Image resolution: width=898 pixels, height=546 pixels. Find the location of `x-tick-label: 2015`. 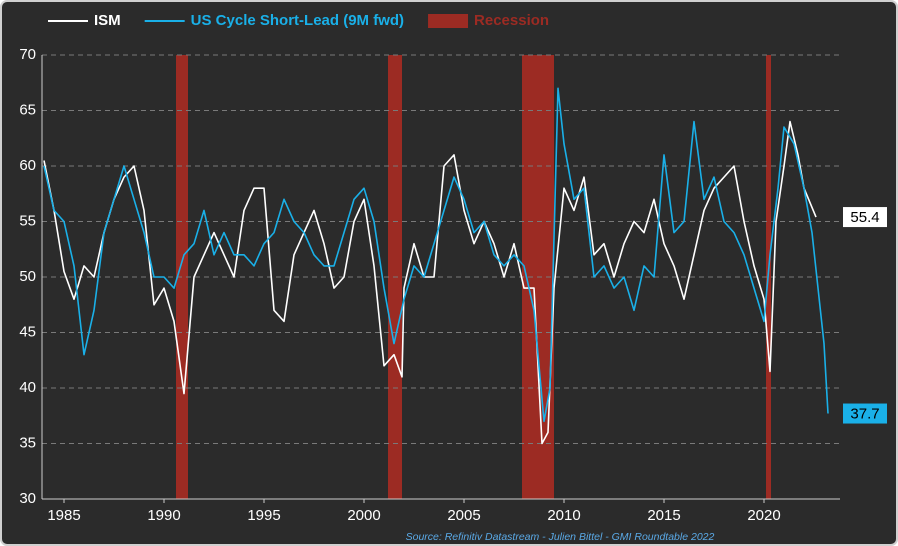

x-tick-label: 2015 is located at coordinates (663, 515).